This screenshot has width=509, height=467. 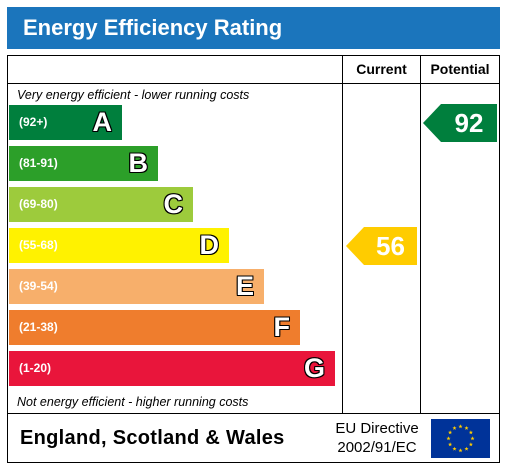 I want to click on band-c: (69-80) C, so click(x=101, y=204).